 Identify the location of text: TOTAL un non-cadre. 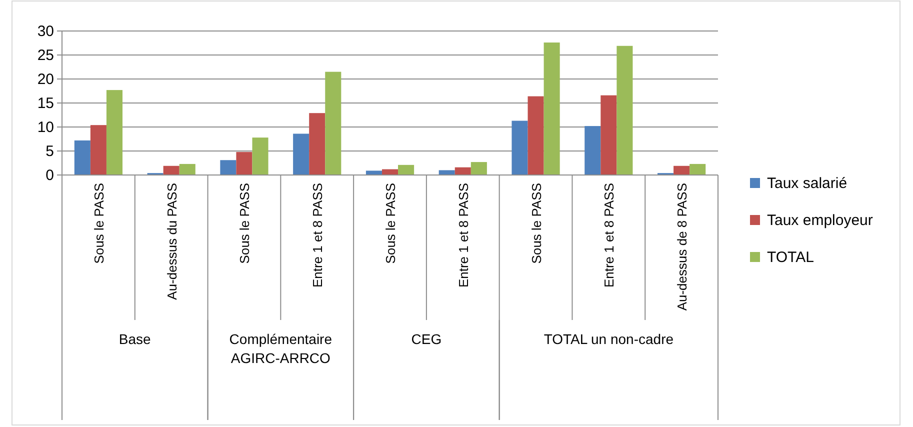
(609, 339).